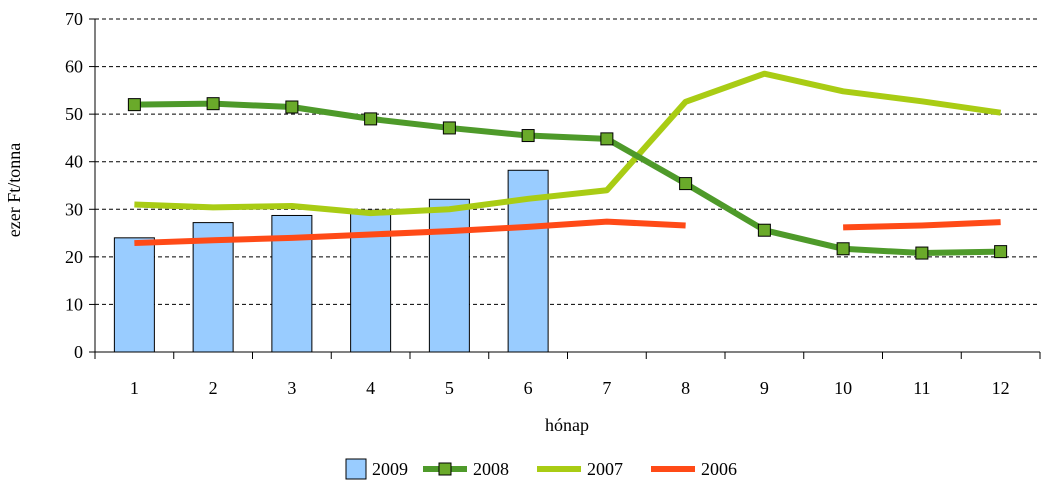 This screenshot has height=483, width=1041. I want to click on legend-item-2009: 2009, so click(376, 469).